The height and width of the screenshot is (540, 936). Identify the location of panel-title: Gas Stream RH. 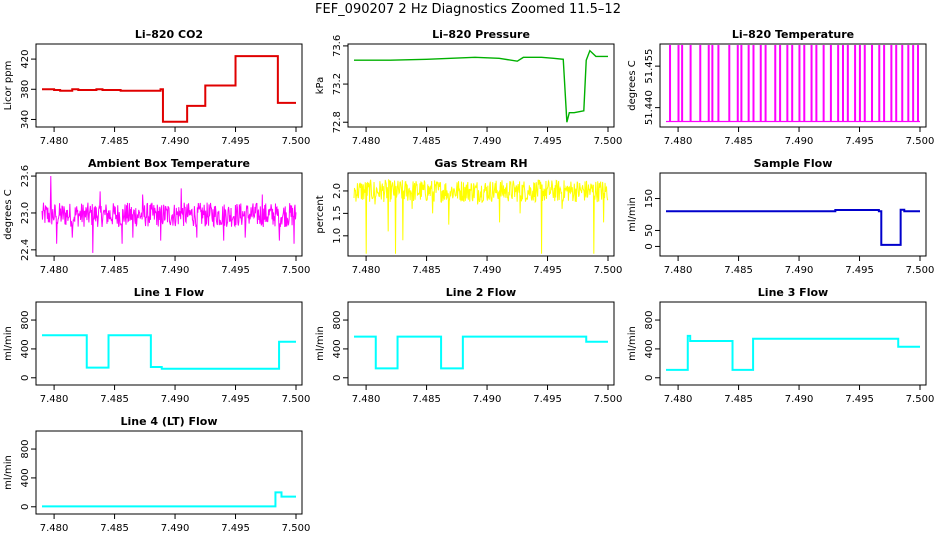
(480, 163).